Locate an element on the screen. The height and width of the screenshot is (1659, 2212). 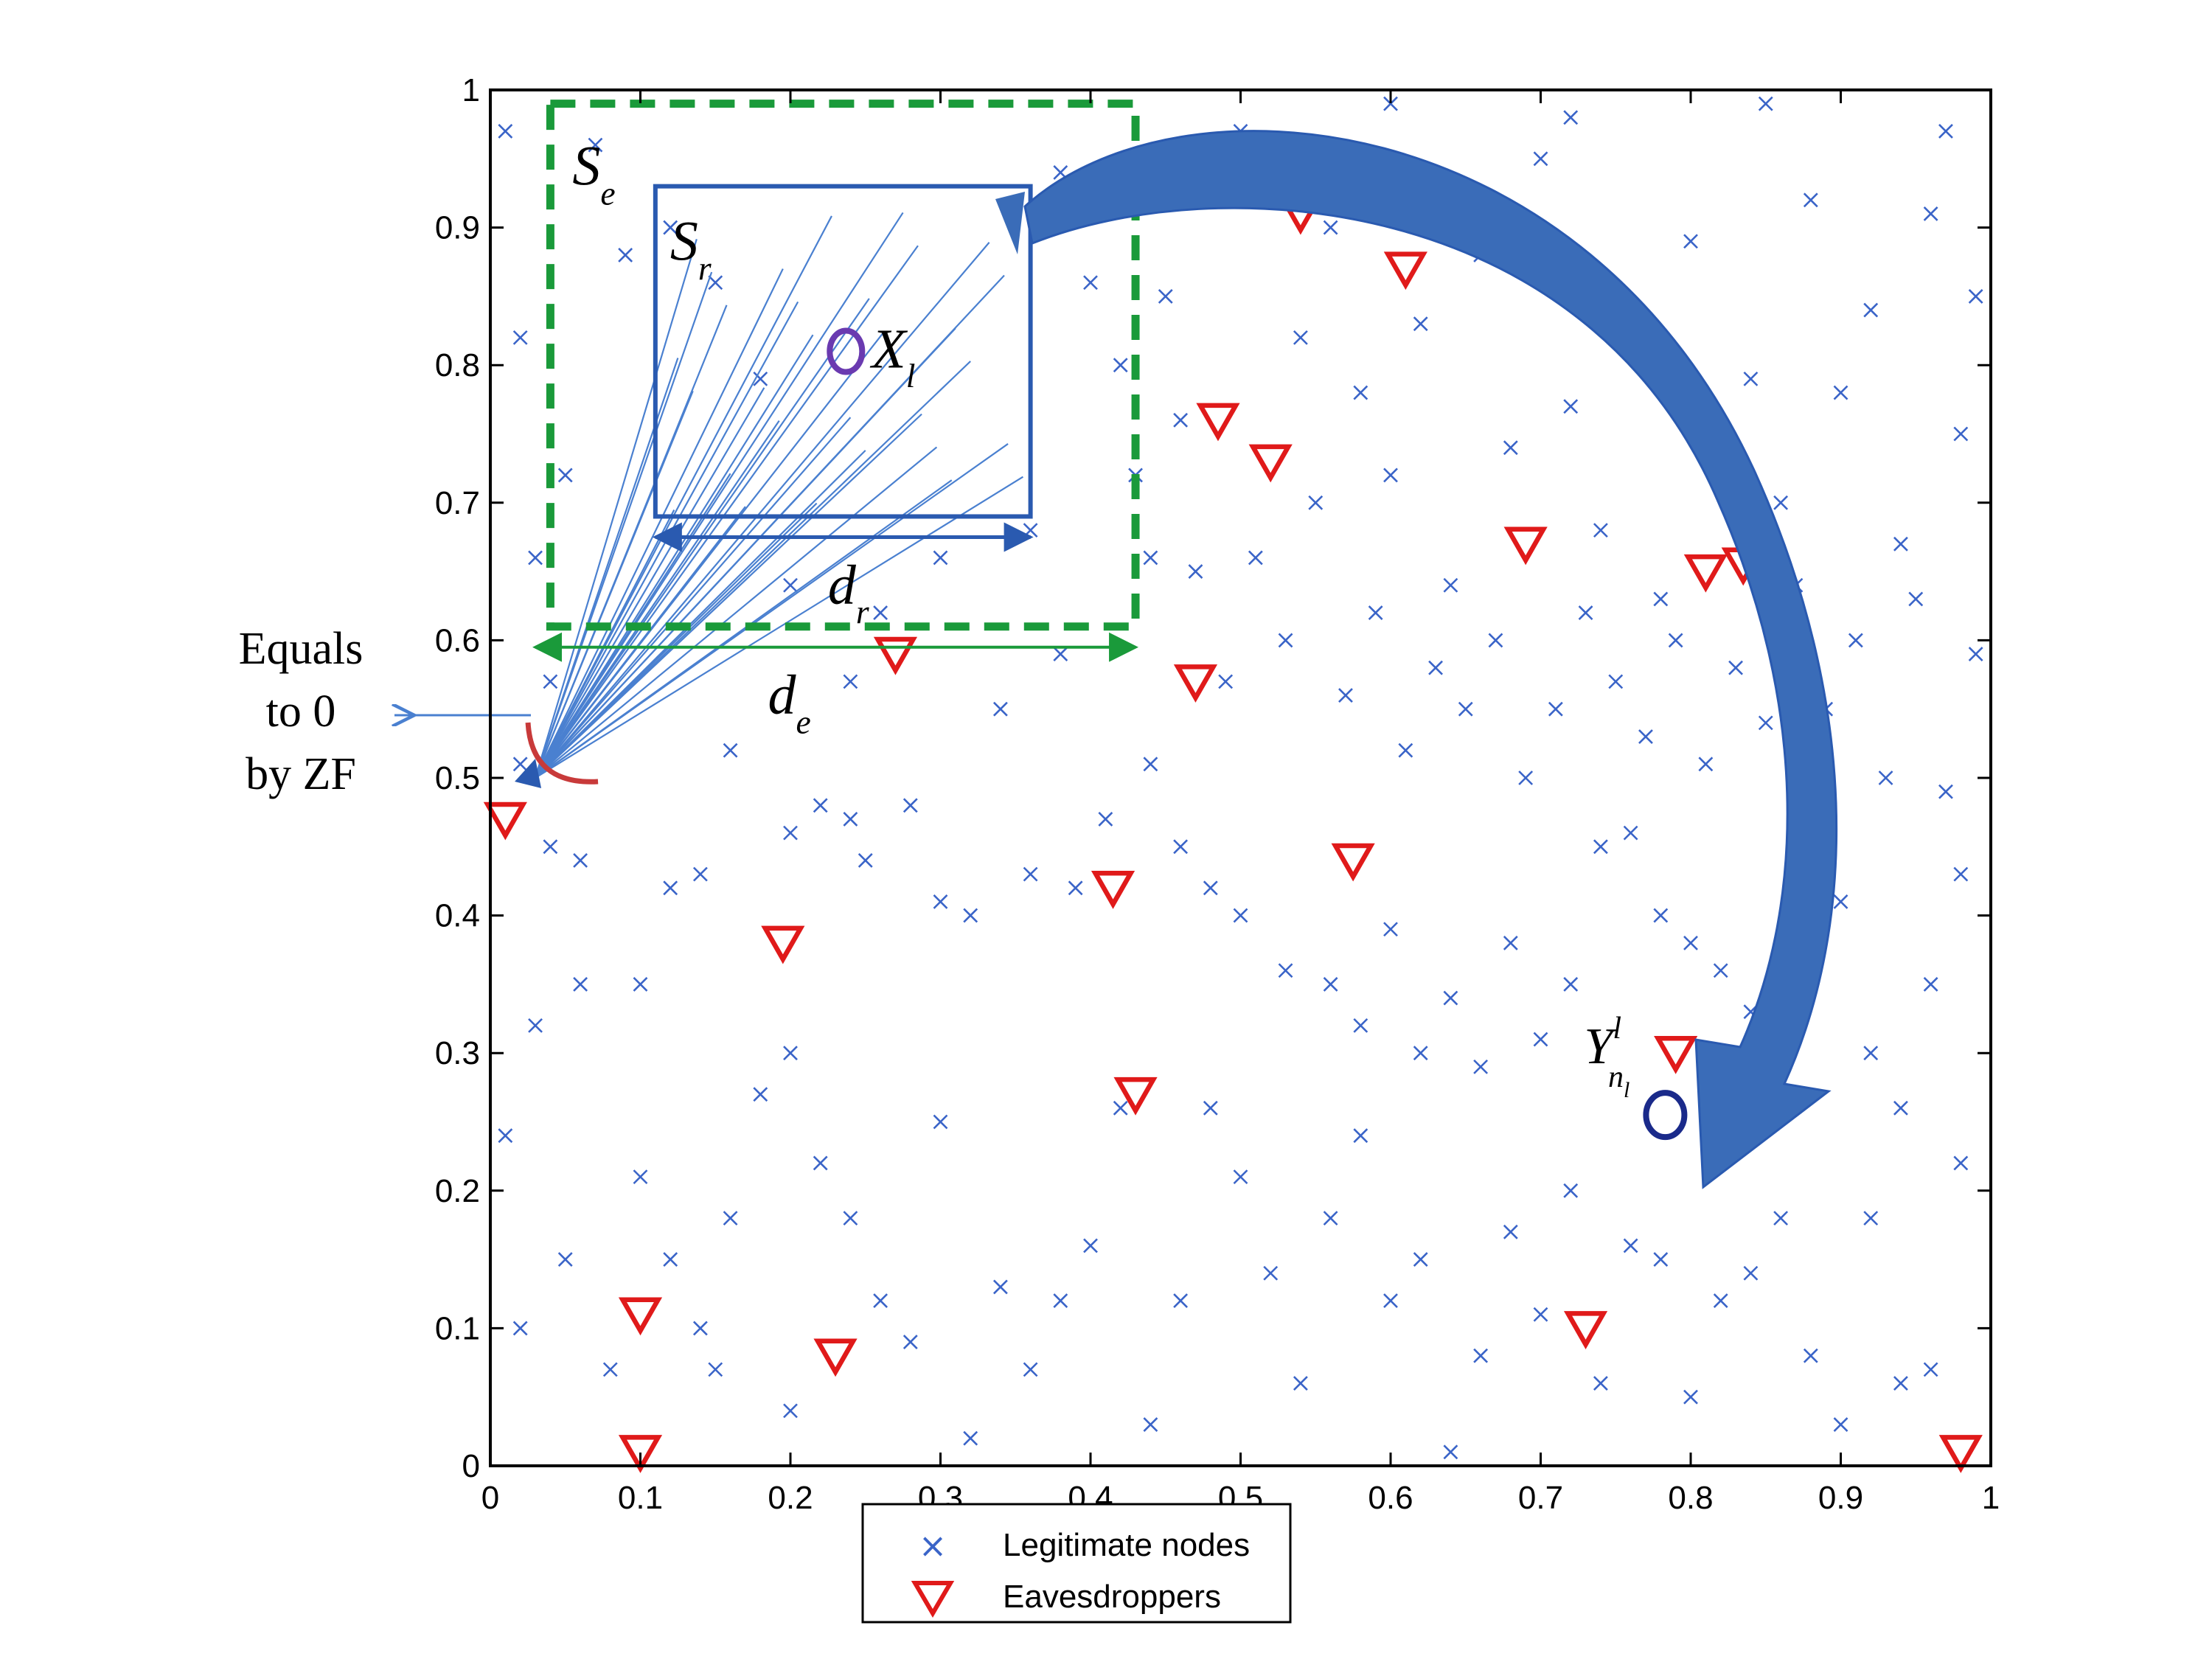
x-tick-label: 0.1 is located at coordinates (640, 1498).